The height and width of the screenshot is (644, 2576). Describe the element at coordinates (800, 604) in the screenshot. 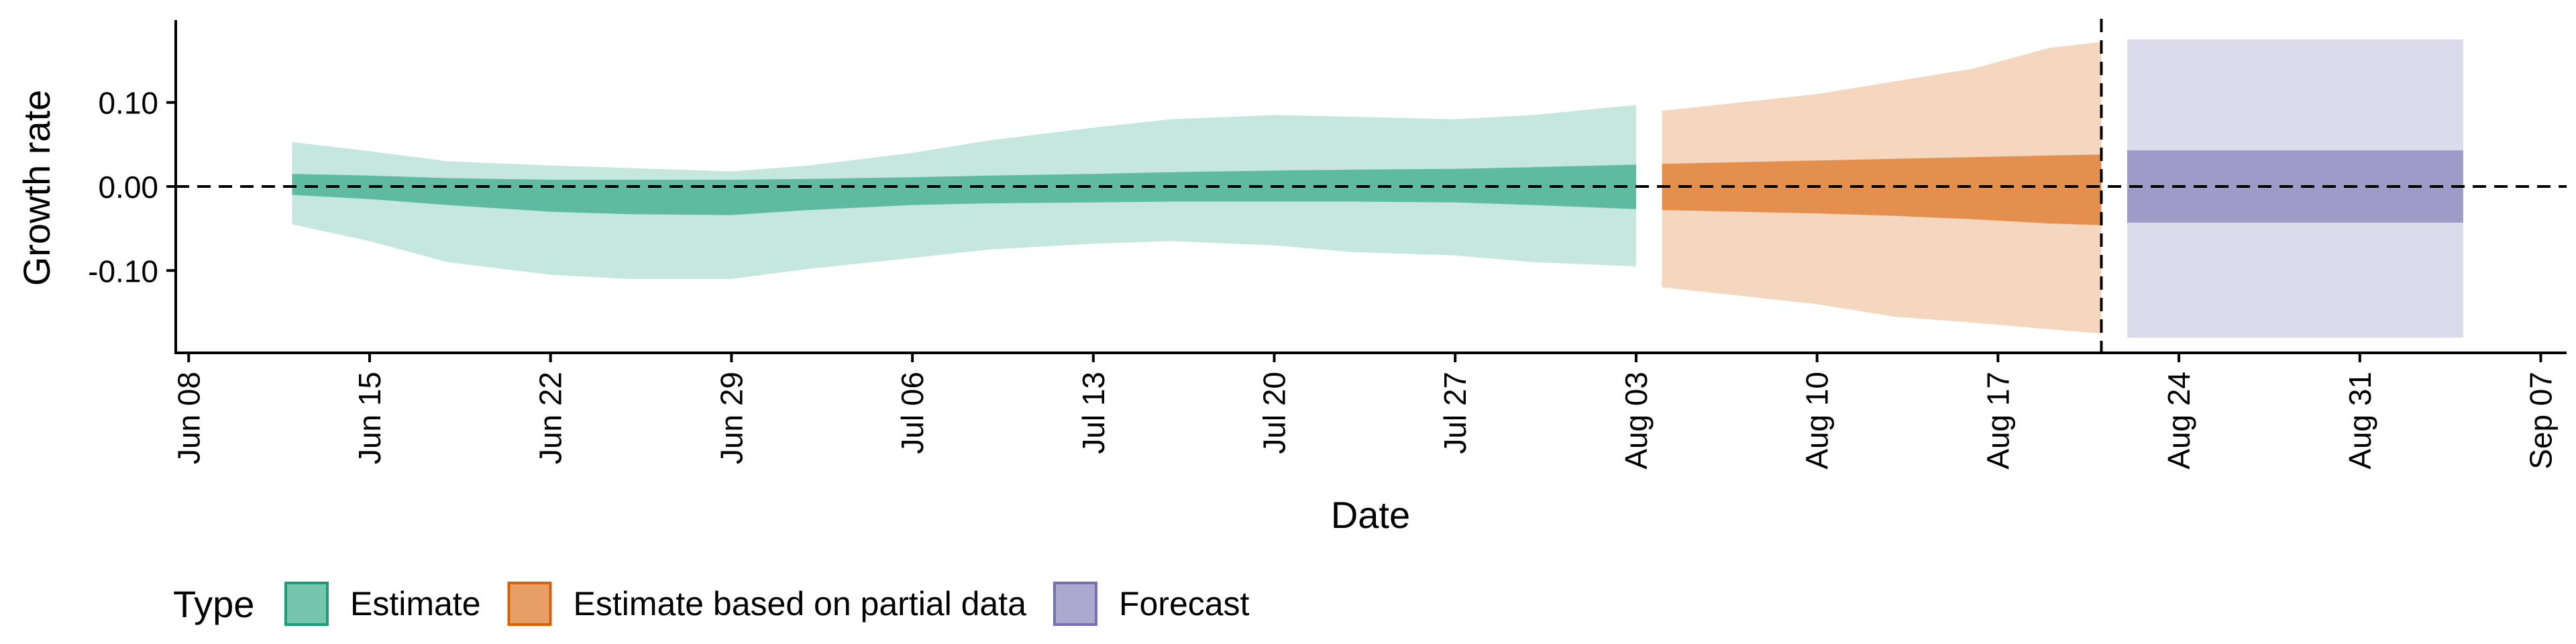

I see `legend-label-estimate-based-on-partial-data: Estimate based on partial data` at that location.